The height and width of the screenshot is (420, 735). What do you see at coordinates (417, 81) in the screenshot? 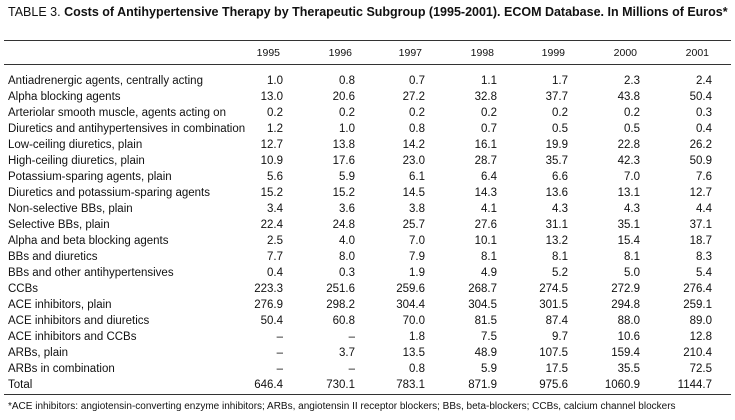
I see `table-cell: 0.7` at bounding box center [417, 81].